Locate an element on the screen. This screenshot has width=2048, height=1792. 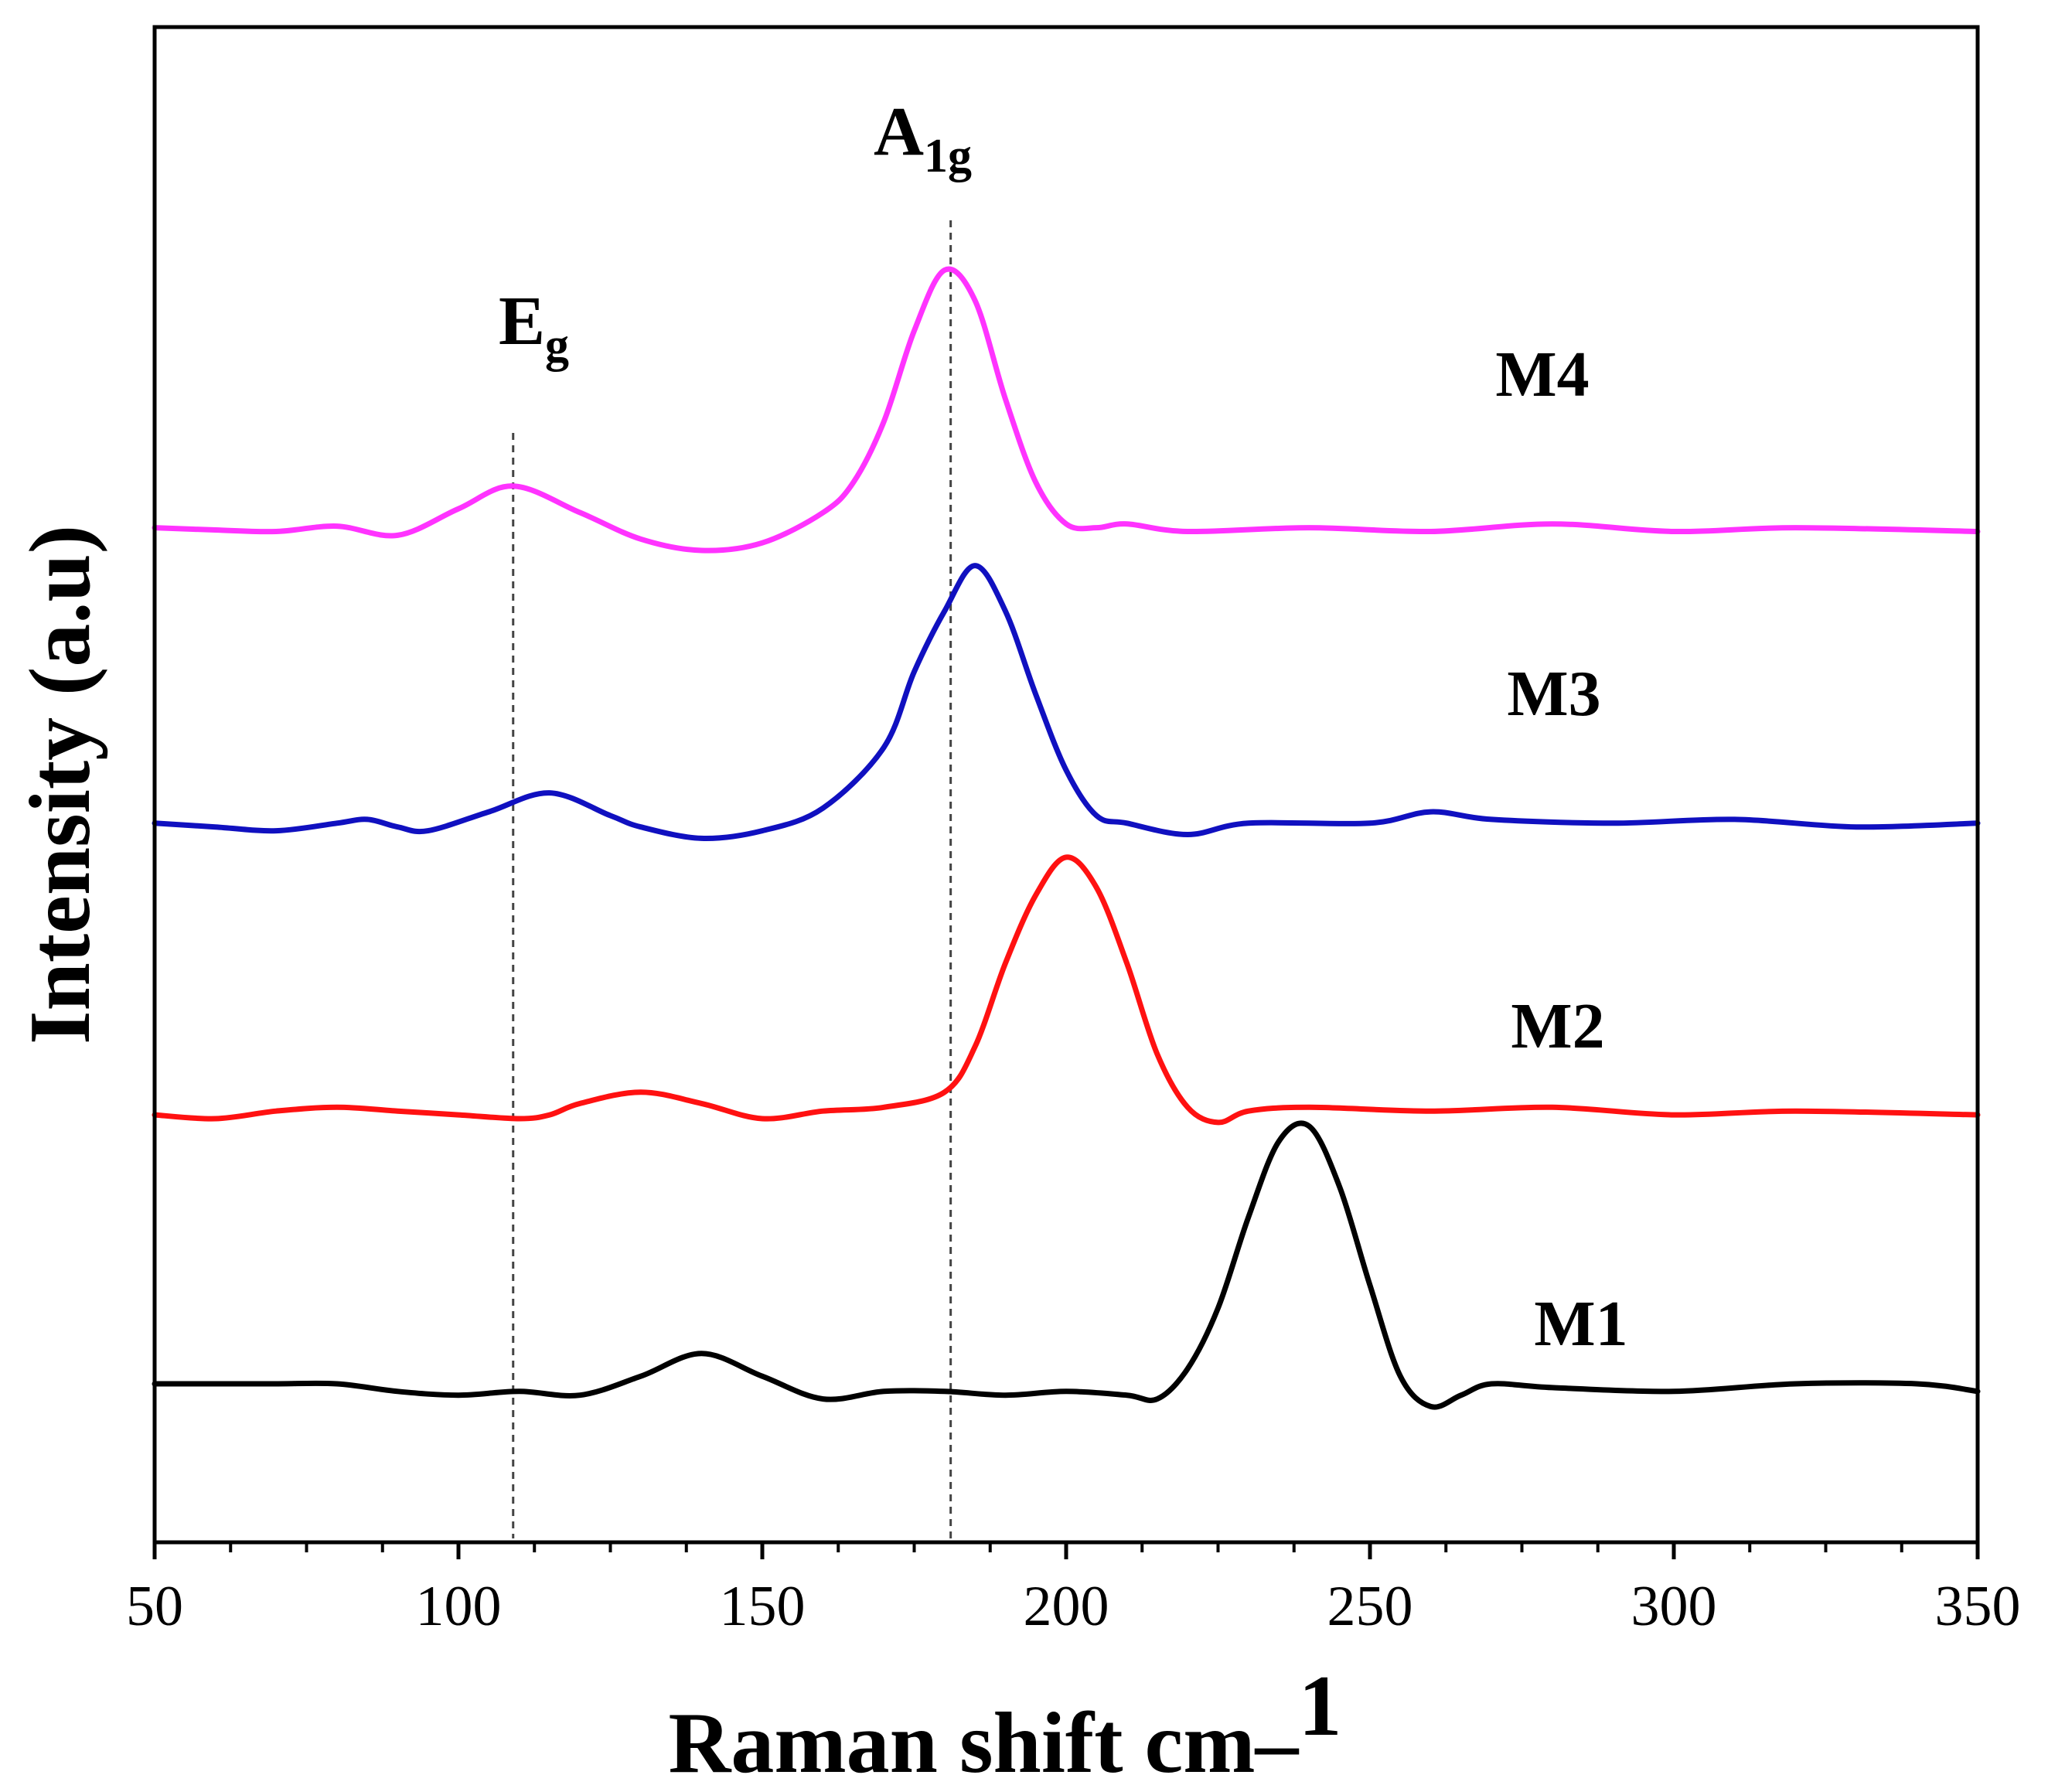
peak-label-a1g: A1g is located at coordinates (923, 138).